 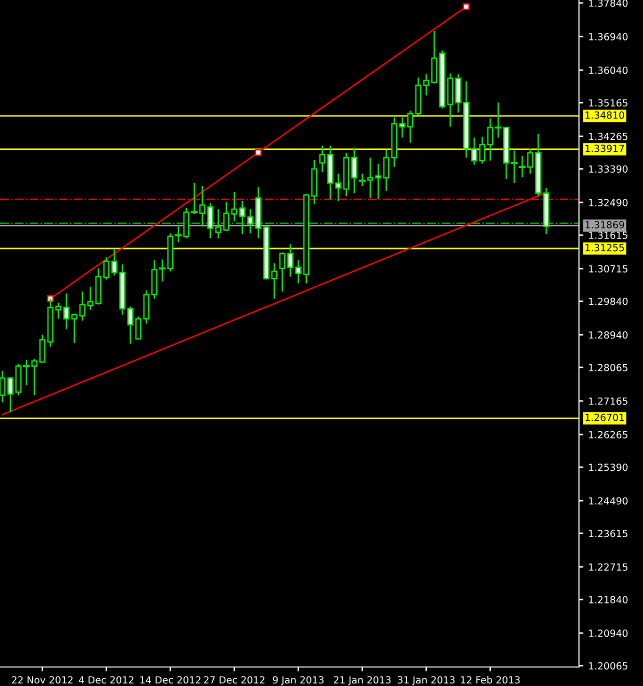 I want to click on x-tick-label: 22 Nov 2012, so click(x=42, y=680).